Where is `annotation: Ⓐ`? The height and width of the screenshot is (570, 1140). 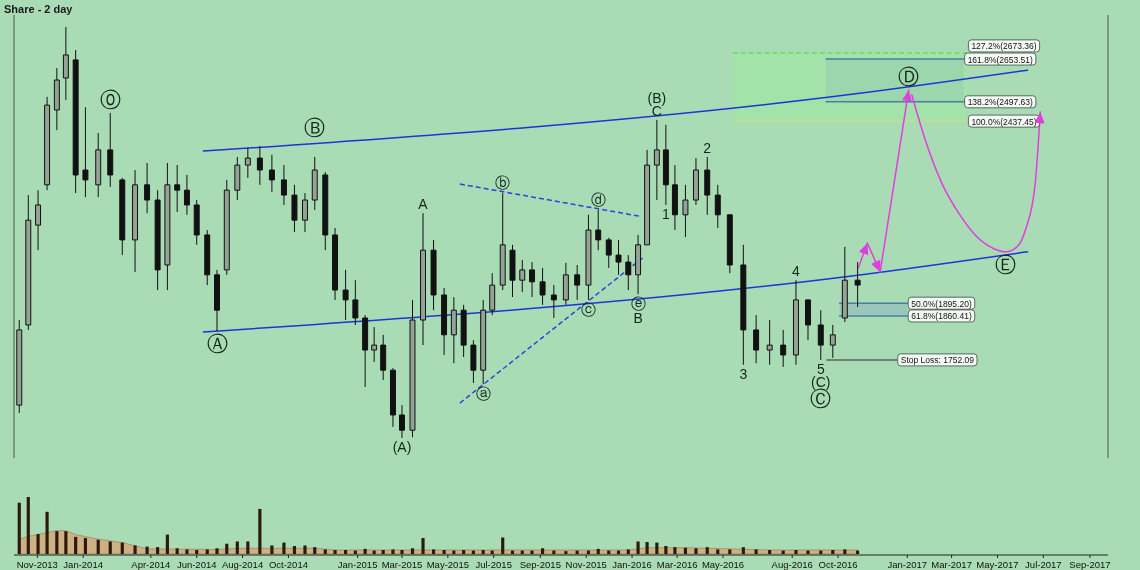
annotation: Ⓐ is located at coordinates (217, 344).